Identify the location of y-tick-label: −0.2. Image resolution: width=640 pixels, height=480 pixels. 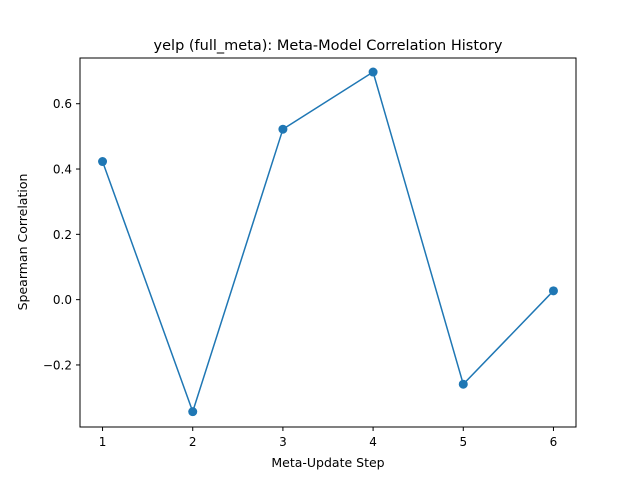
(57, 365).